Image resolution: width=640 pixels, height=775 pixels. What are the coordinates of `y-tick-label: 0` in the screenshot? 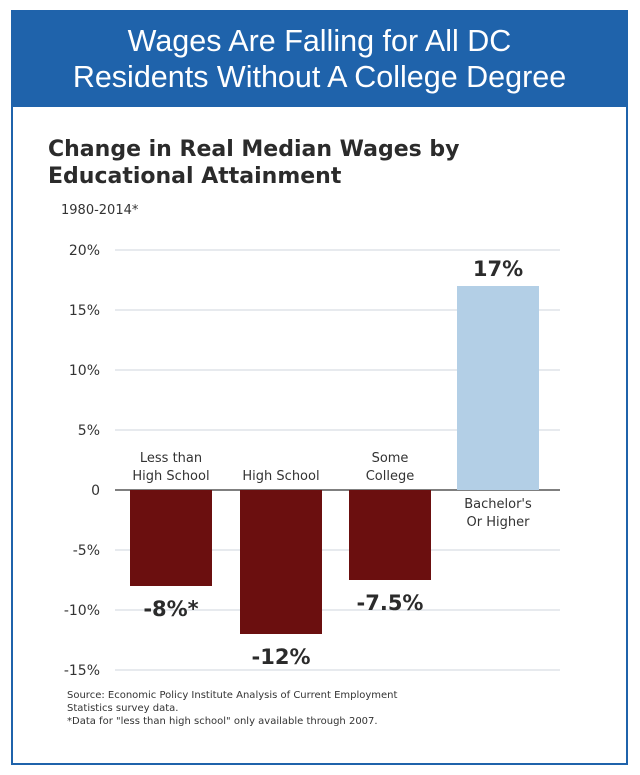 It's located at (95, 491).